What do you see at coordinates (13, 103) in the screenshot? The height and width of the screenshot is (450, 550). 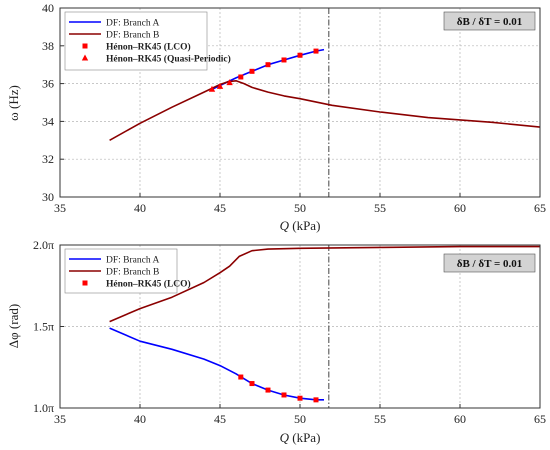 I see `y-axis-label-frequency: ω (Hz)` at bounding box center [13, 103].